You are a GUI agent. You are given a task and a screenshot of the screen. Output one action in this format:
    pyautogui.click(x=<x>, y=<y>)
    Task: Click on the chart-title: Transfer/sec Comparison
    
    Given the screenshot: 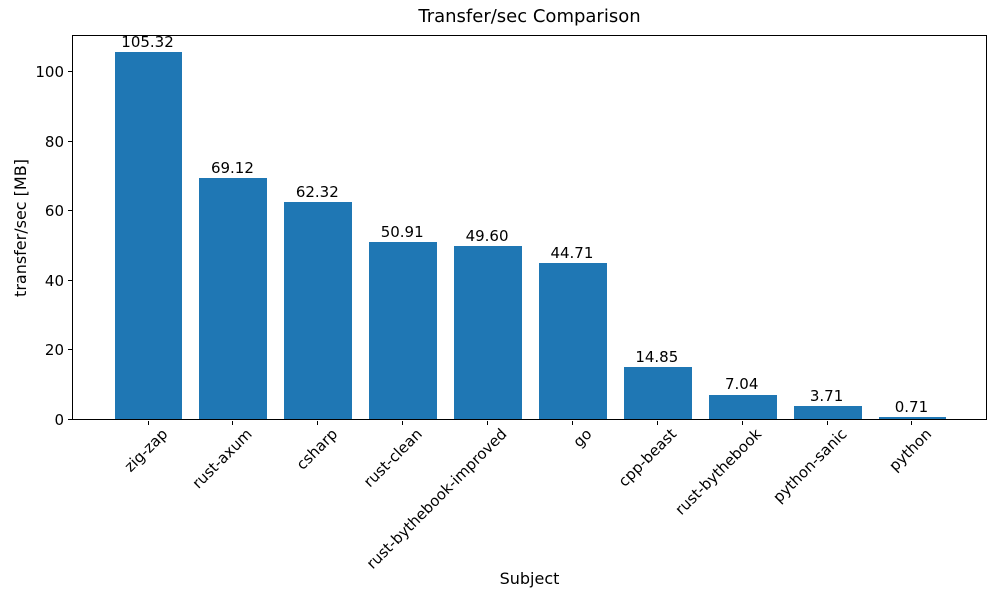 What is the action you would take?
    pyautogui.click(x=529, y=16)
    